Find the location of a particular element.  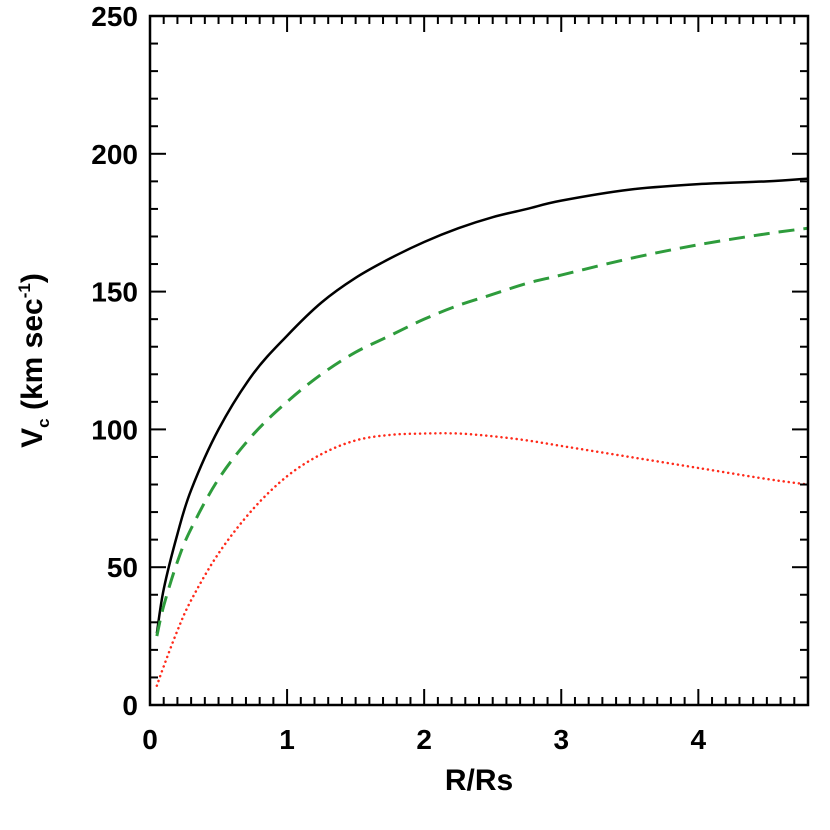

y-tick-labels: 0 50 100 150 200 250 is located at coordinates (114, 361).